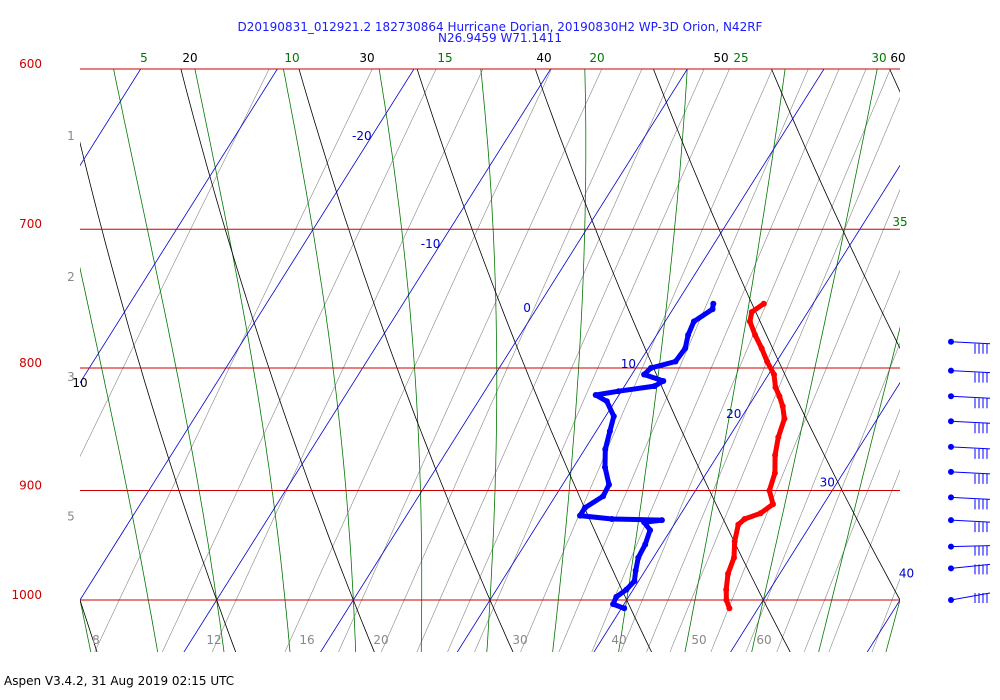 This screenshot has width=1000, height=700. I want to click on pressure-label: 900, so click(30, 485).